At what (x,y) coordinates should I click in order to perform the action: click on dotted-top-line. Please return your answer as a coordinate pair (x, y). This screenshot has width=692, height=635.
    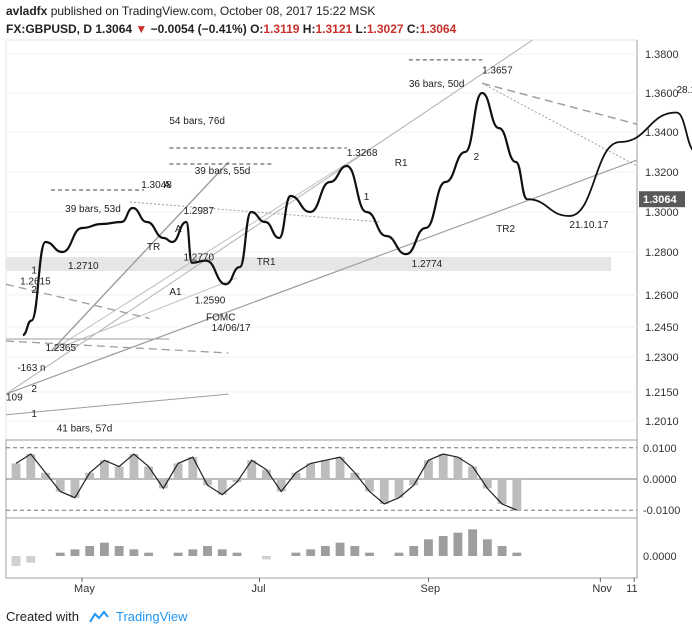
    Looking at the image, I should click on (559, 124).